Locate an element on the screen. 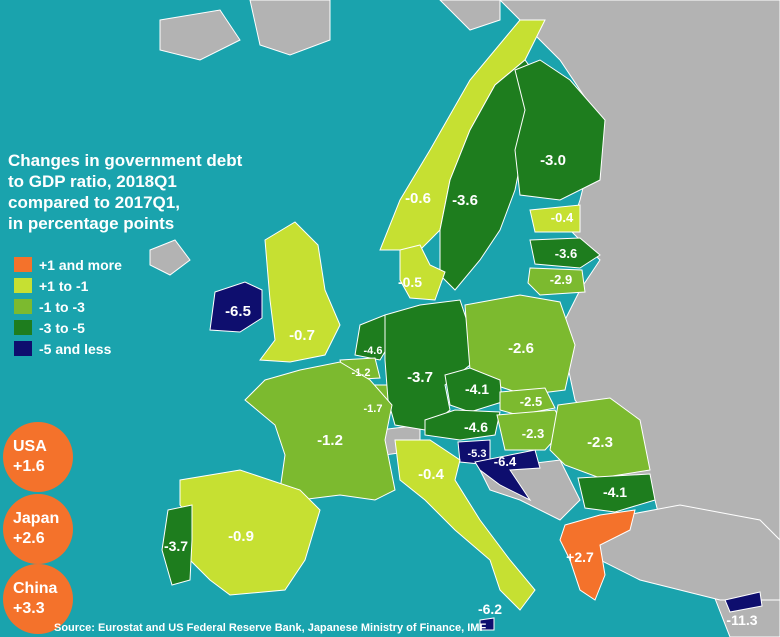 The height and width of the screenshot is (637, 780). legend-label: +1 and more is located at coordinates (80, 264).